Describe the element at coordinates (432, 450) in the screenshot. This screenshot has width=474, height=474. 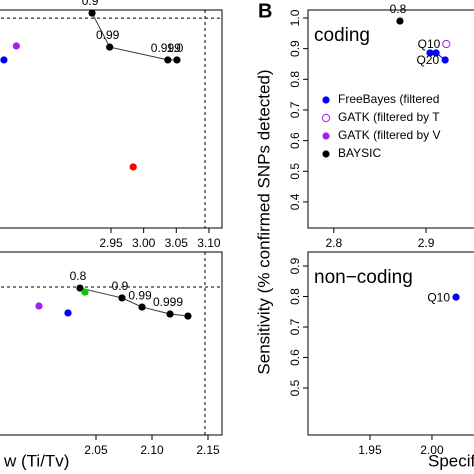
I see `x-tick-label: 2.00` at that location.